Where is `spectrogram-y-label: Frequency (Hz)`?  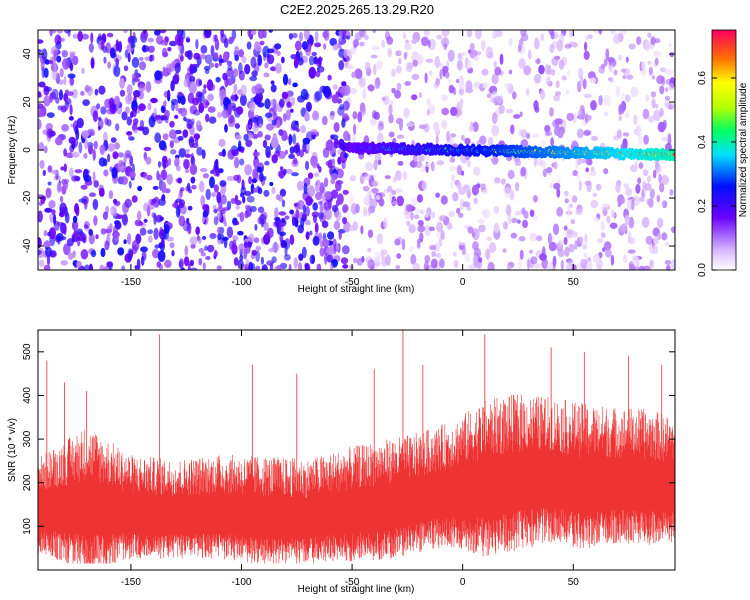
spectrogram-y-label: Frequency (Hz) is located at coordinates (12, 150).